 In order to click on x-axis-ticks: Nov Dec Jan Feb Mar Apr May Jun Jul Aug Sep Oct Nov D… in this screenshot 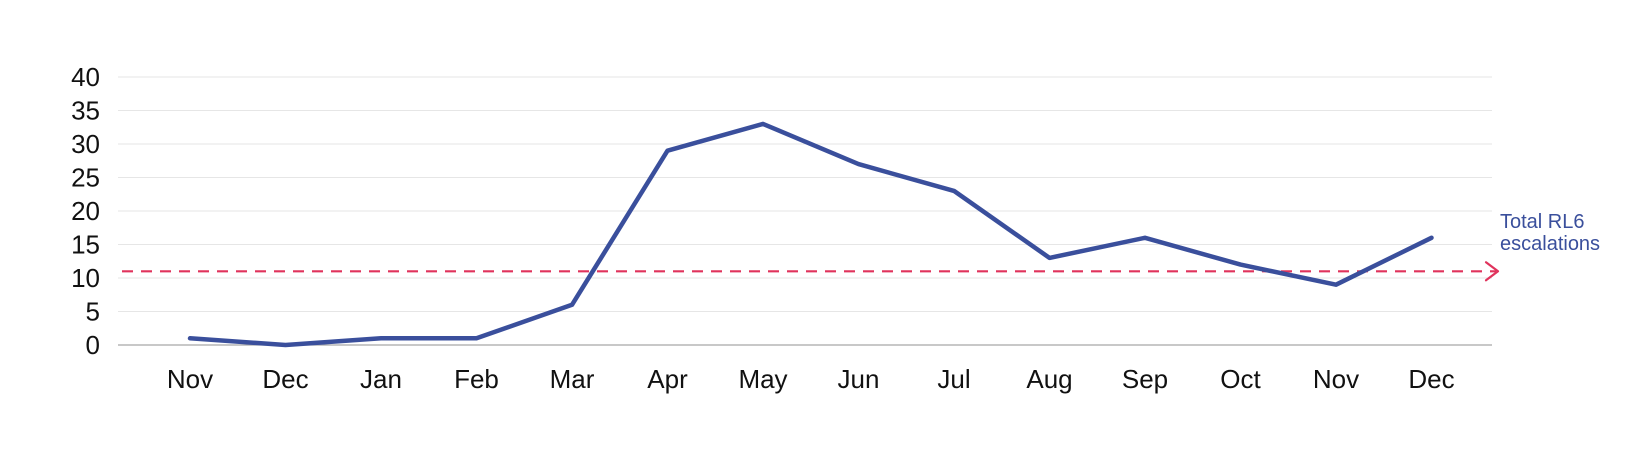, I will do `click(811, 379)`.